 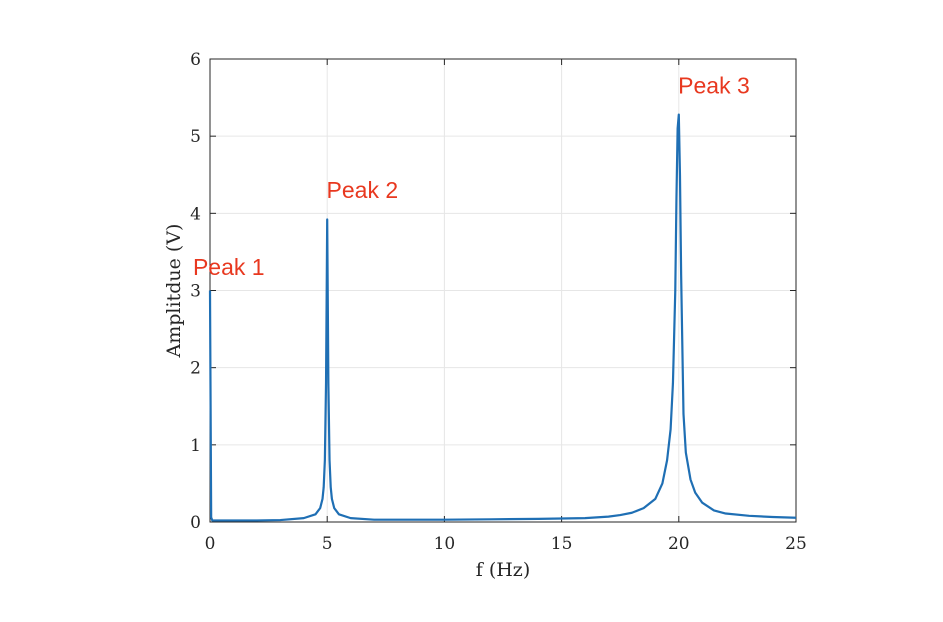 What do you see at coordinates (195, 214) in the screenshot?
I see `y-tick-label-4: 4` at bounding box center [195, 214].